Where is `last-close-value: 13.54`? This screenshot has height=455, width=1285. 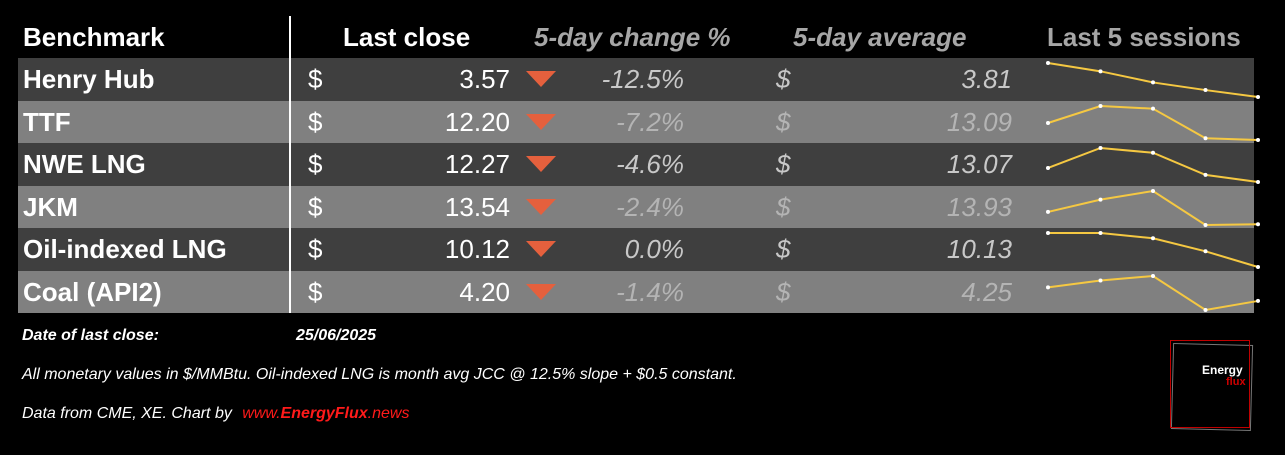
last-close-value: 13.54 is located at coordinates (477, 206).